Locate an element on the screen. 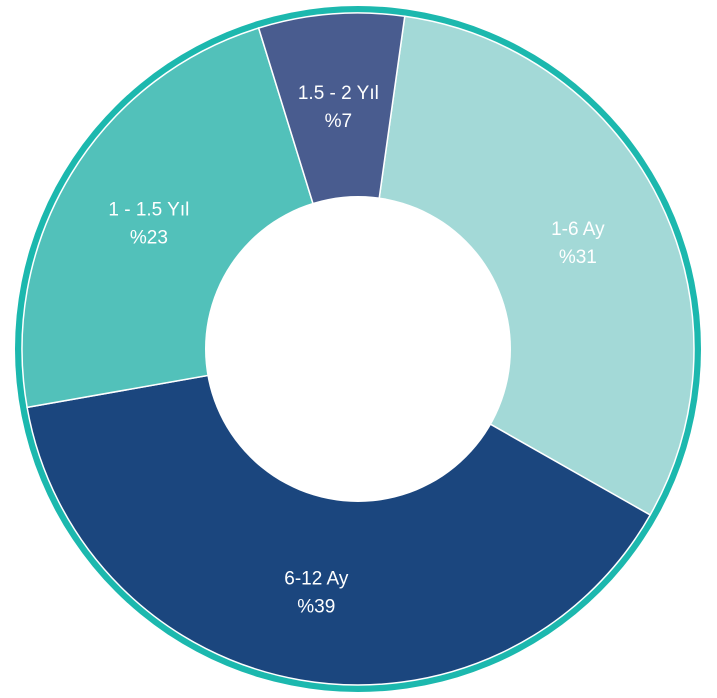 This screenshot has height=698, width=717. slice-value-6-12-ay: %39 is located at coordinates (316, 606).